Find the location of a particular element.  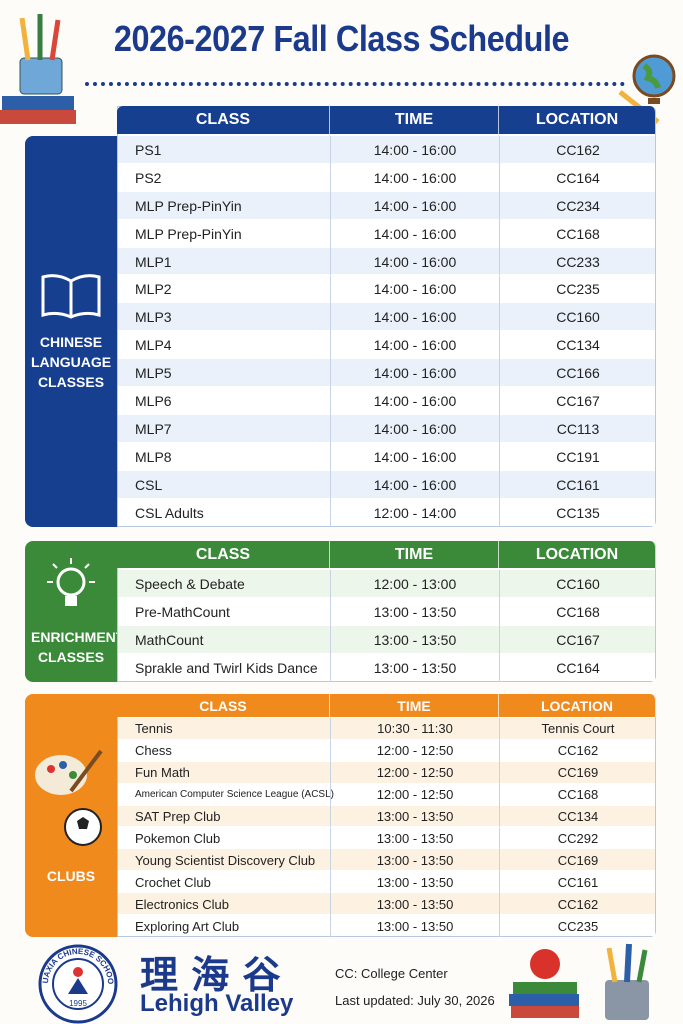

section-label: CLUBS is located at coordinates (71, 876).